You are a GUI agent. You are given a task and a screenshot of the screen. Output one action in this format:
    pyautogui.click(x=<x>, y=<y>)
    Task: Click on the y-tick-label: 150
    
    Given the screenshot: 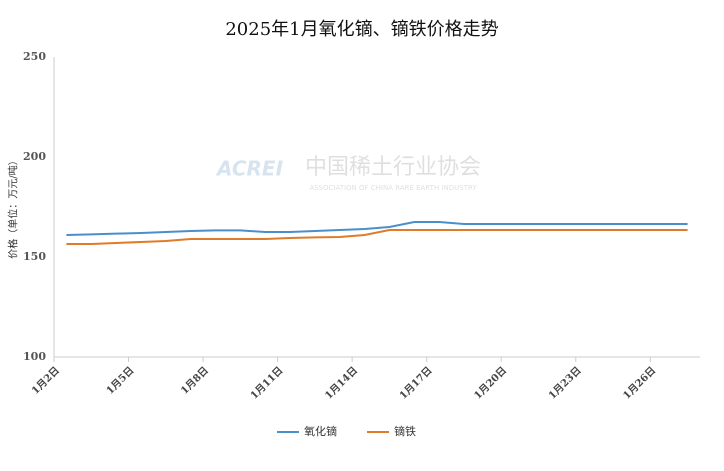 What is the action you would take?
    pyautogui.click(x=34, y=256)
    